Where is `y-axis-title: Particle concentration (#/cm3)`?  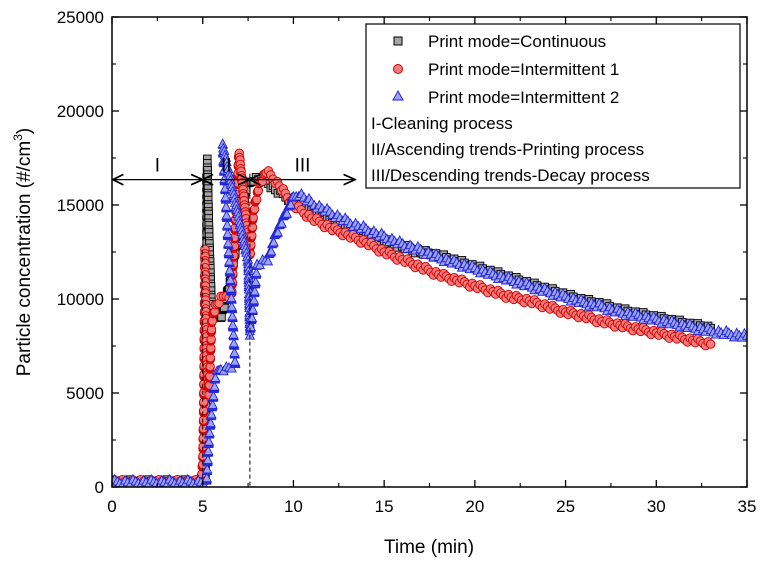
y-axis-title: Particle concentration (#/cm3) is located at coordinates (23, 252).